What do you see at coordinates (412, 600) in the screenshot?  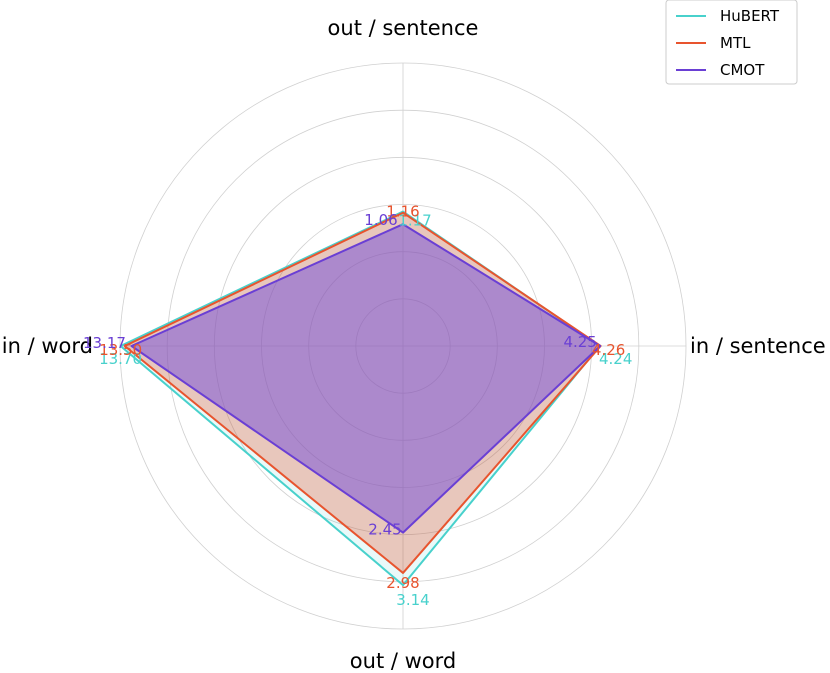 I see `data-label-hubert-2: 3.14` at bounding box center [412, 600].